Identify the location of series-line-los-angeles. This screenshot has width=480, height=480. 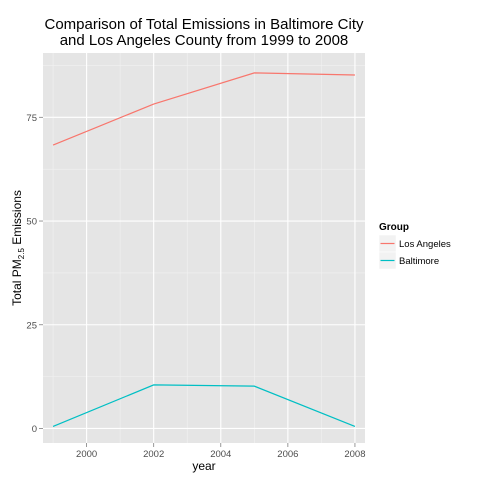
(203, 109).